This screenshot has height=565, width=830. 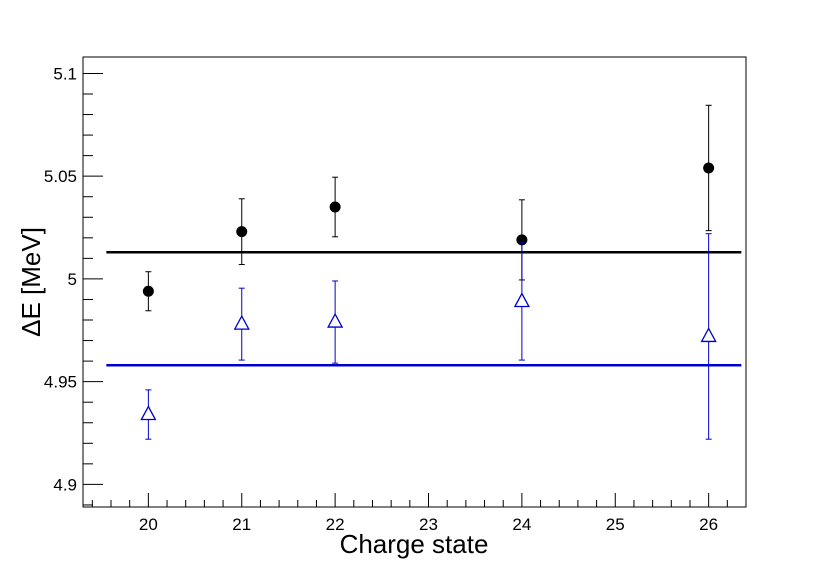 What do you see at coordinates (65, 484) in the screenshot?
I see `y-tick-label: 4.9` at bounding box center [65, 484].